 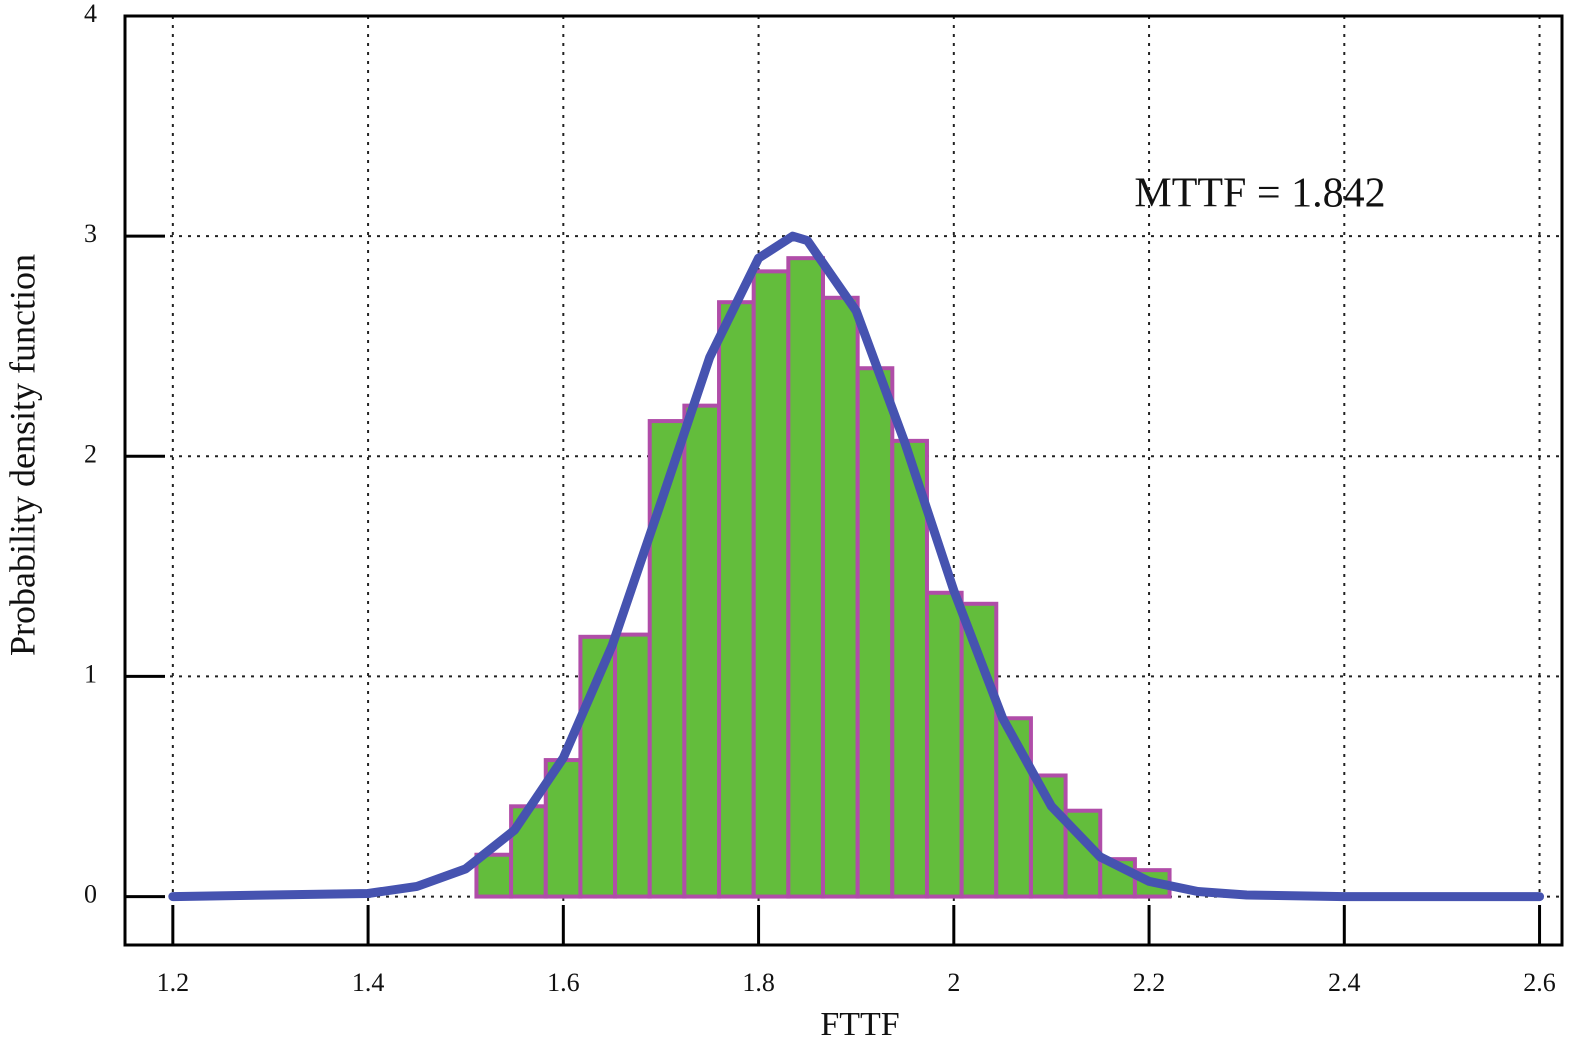 I want to click on x-axis-label: FTTF, so click(x=859, y=1024).